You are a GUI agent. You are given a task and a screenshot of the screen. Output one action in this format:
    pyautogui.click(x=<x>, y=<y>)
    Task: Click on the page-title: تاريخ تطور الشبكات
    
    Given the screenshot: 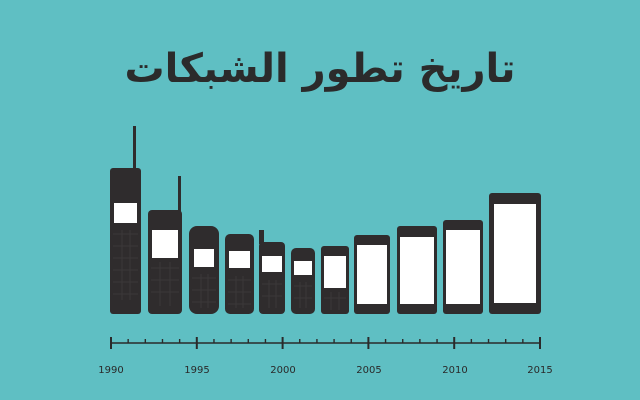 What is the action you would take?
    pyautogui.click(x=320, y=69)
    